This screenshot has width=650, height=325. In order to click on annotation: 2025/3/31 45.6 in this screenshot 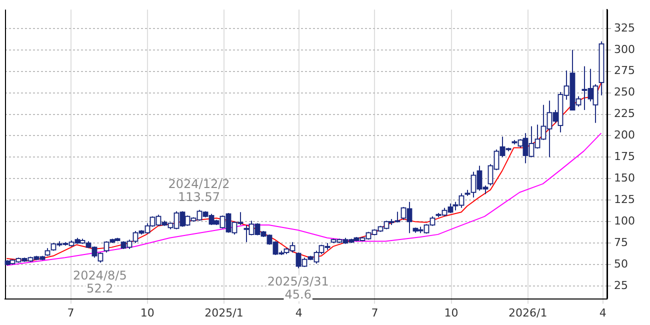, I will do `click(298, 288)`.